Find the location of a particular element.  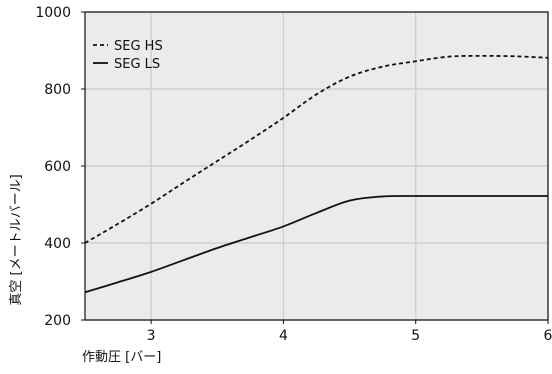

y-tick-label: 400 is located at coordinates (57, 244).